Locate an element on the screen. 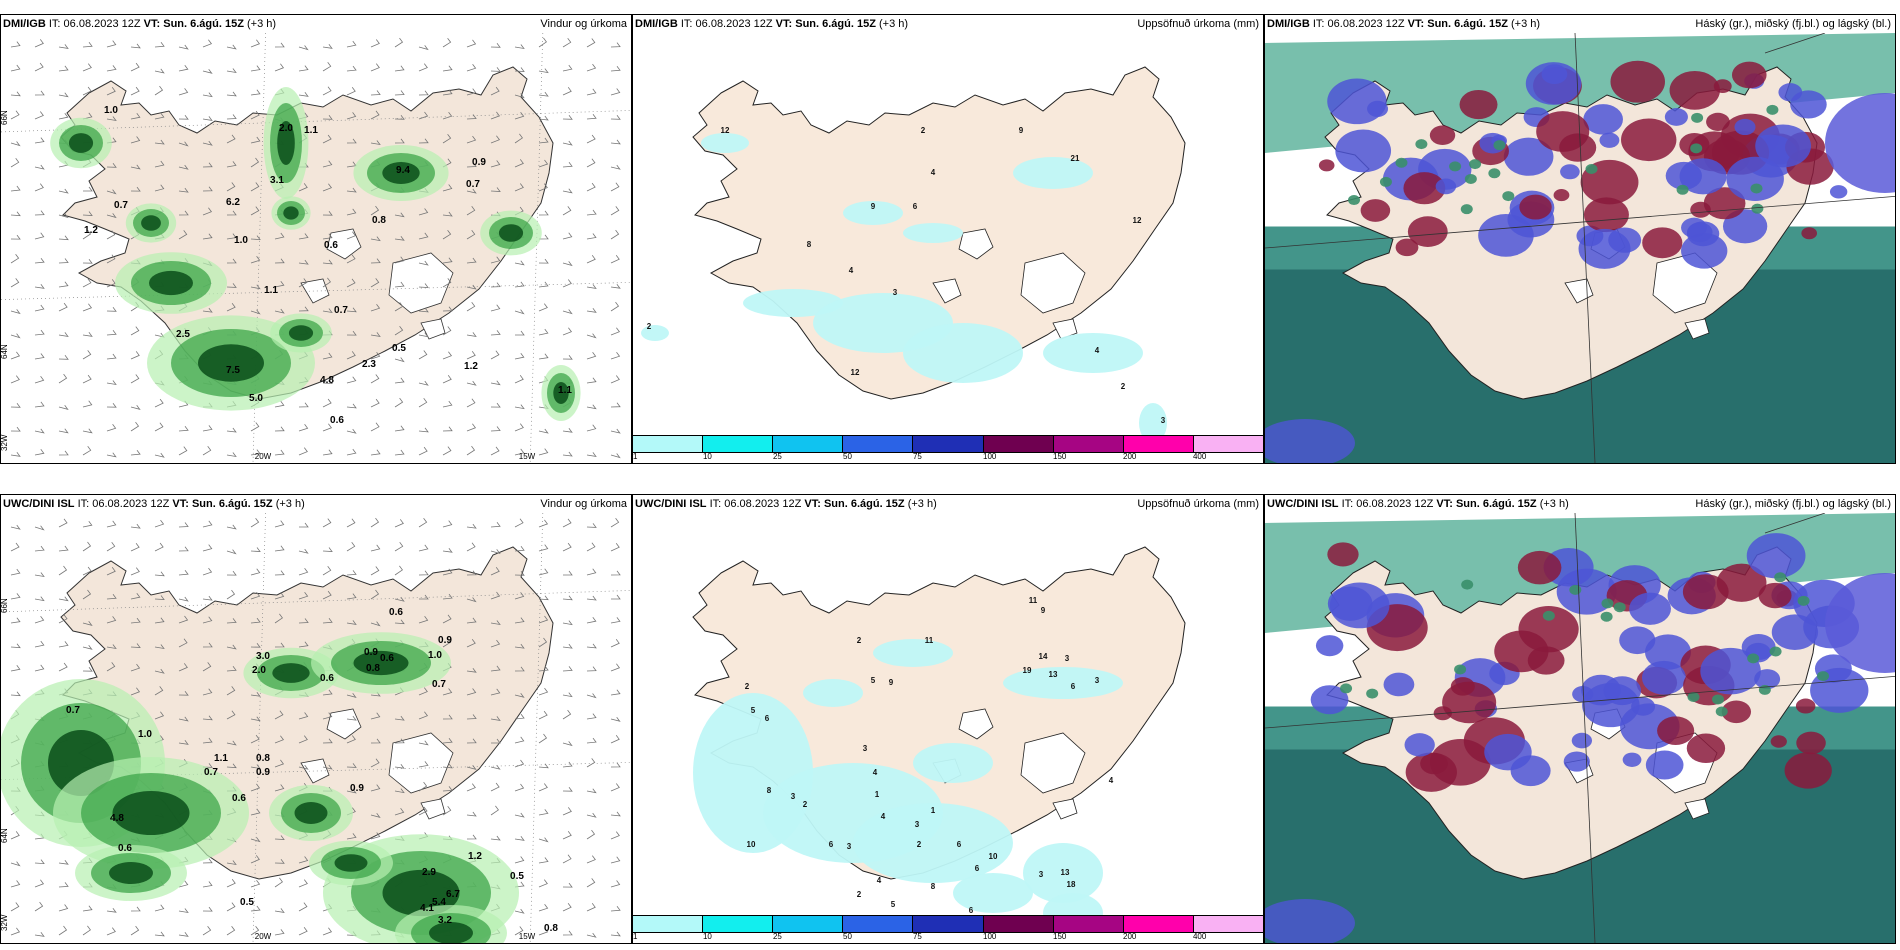  accum-value-label: 2 is located at coordinates (923, 130).